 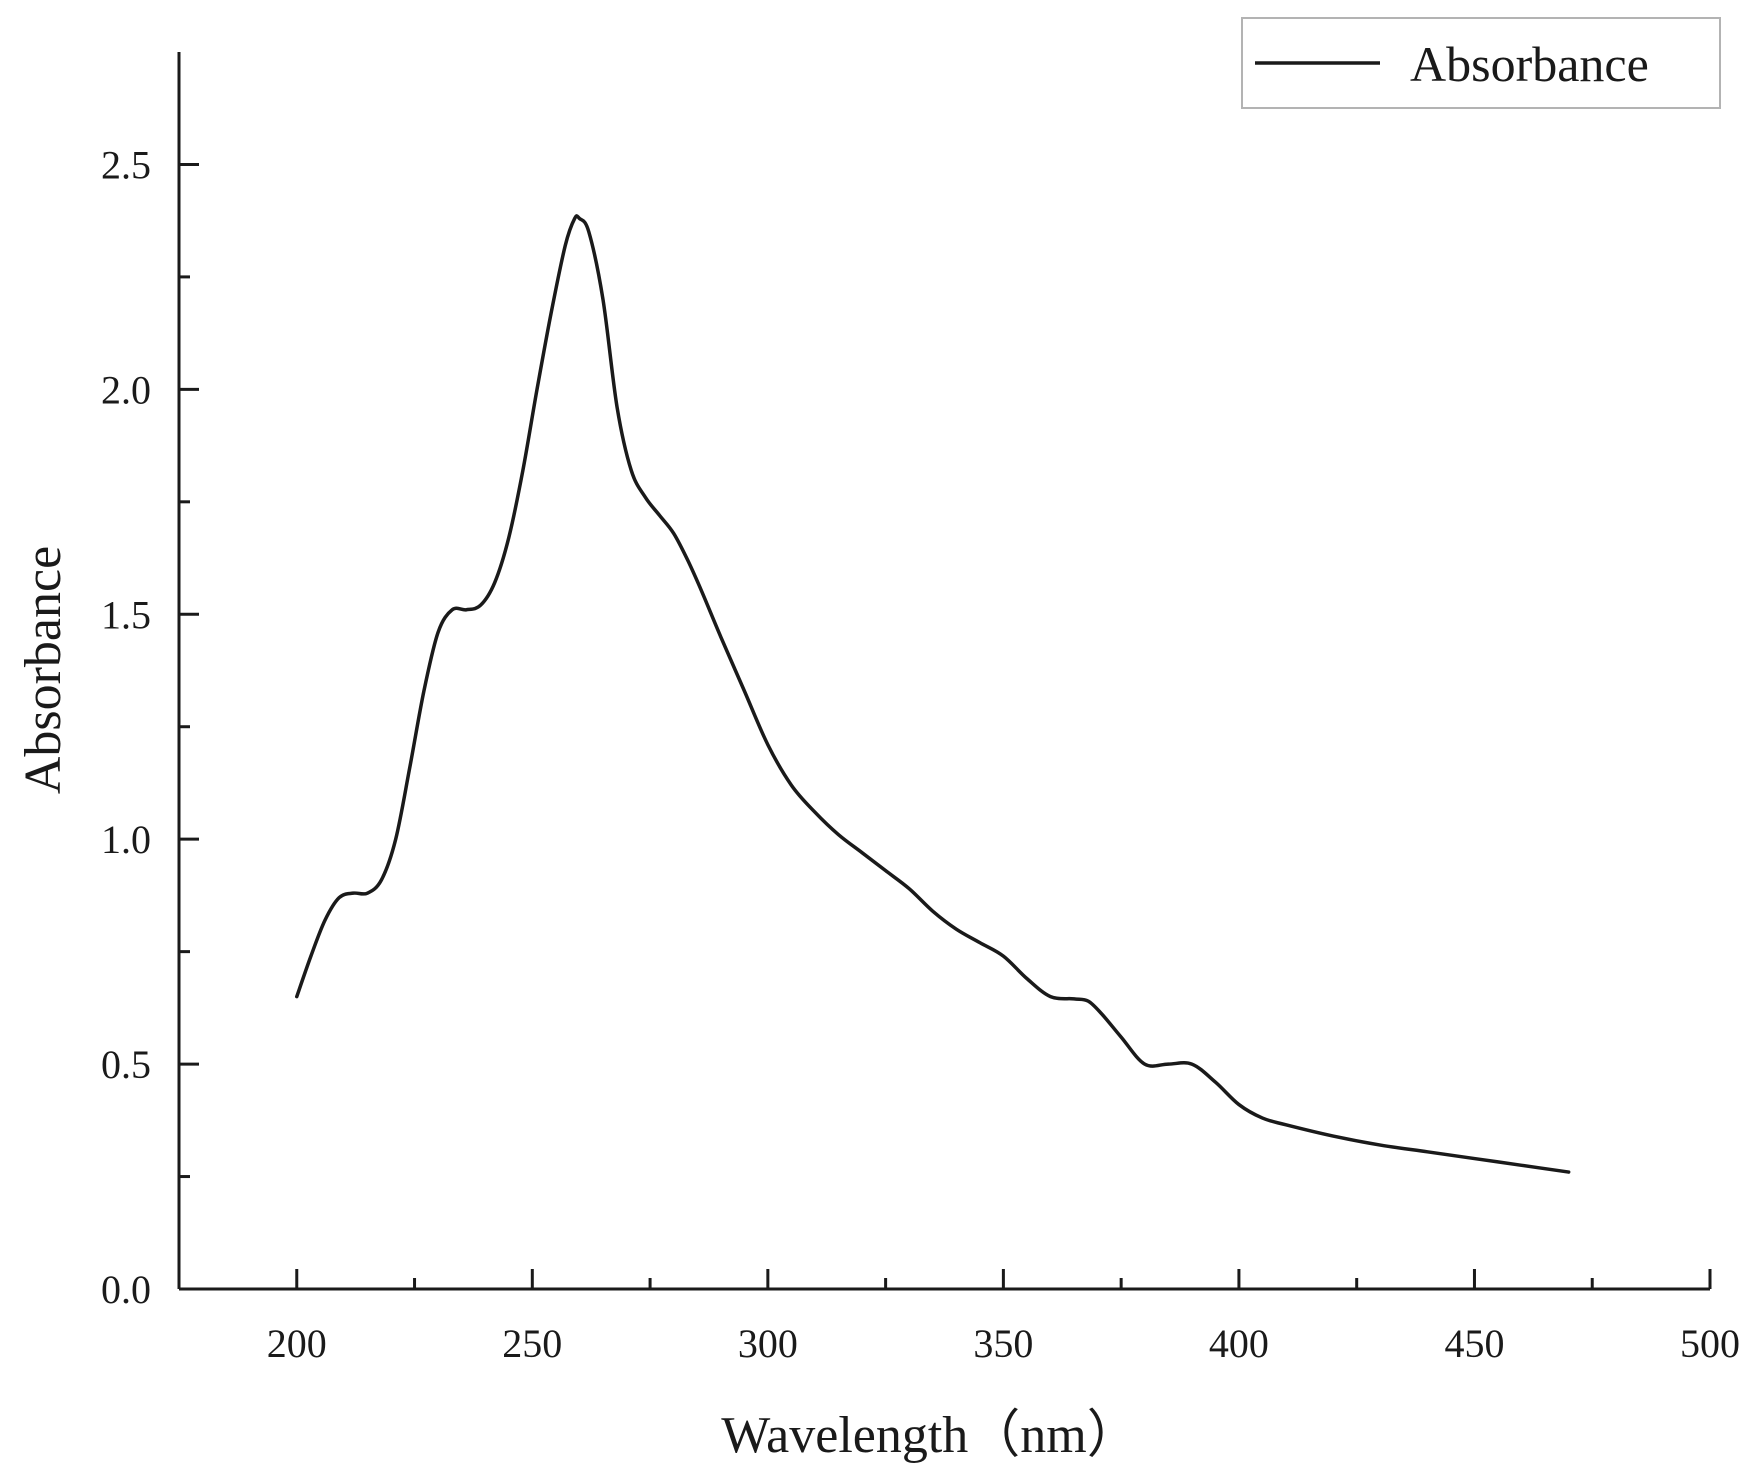 I want to click on legend: Absorbance, so click(x=1481, y=63).